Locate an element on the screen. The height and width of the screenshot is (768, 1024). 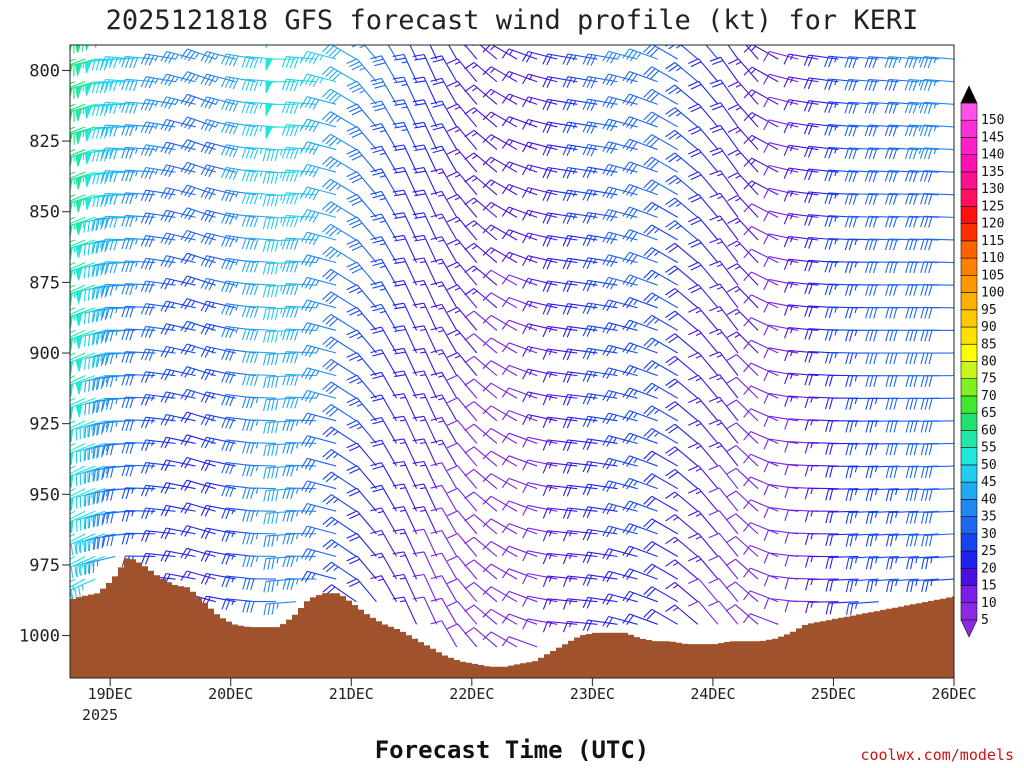
colorbar-label: 105 is located at coordinates (992, 275).